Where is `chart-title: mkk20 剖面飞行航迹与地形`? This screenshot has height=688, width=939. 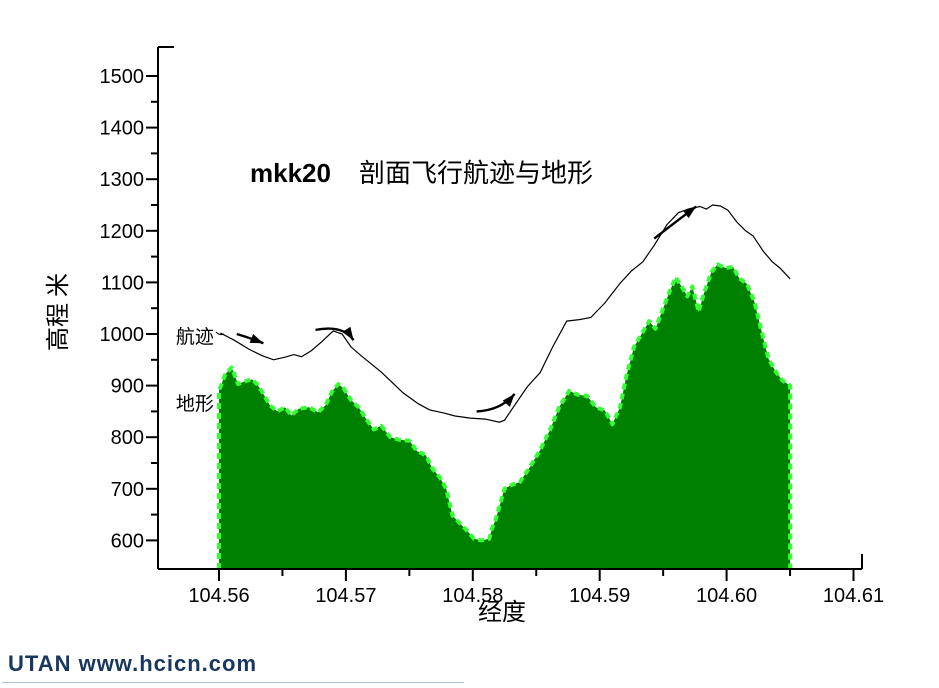 chart-title: mkk20 剖面飞行航迹与地形 is located at coordinates (421, 173).